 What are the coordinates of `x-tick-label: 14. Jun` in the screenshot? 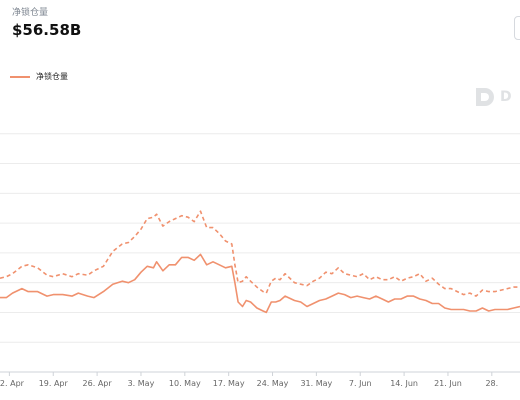 It's located at (404, 383).